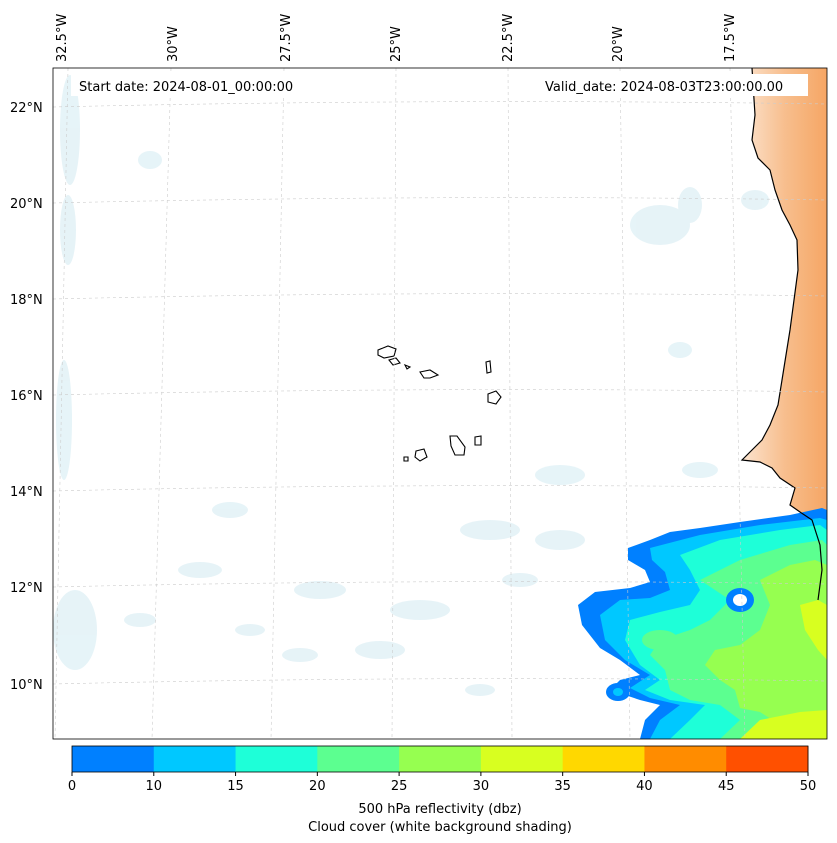  I want to click on colorbar-tick-label: 40, so click(644, 786).